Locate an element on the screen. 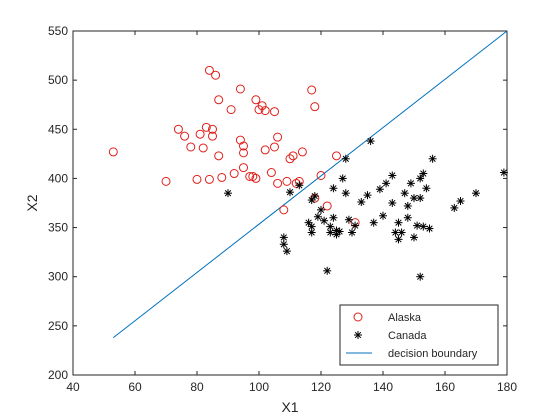  y-tick-label: 450 is located at coordinates (58, 129).